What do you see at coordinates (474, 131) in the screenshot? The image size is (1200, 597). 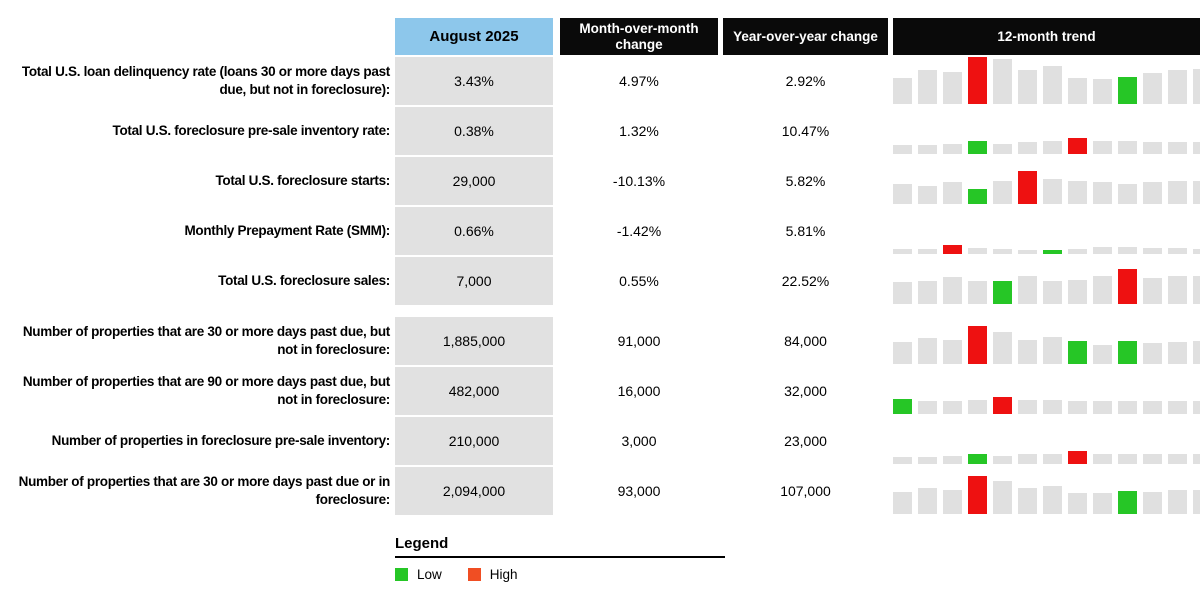 I see `current-value-cell: 0.38%` at bounding box center [474, 131].